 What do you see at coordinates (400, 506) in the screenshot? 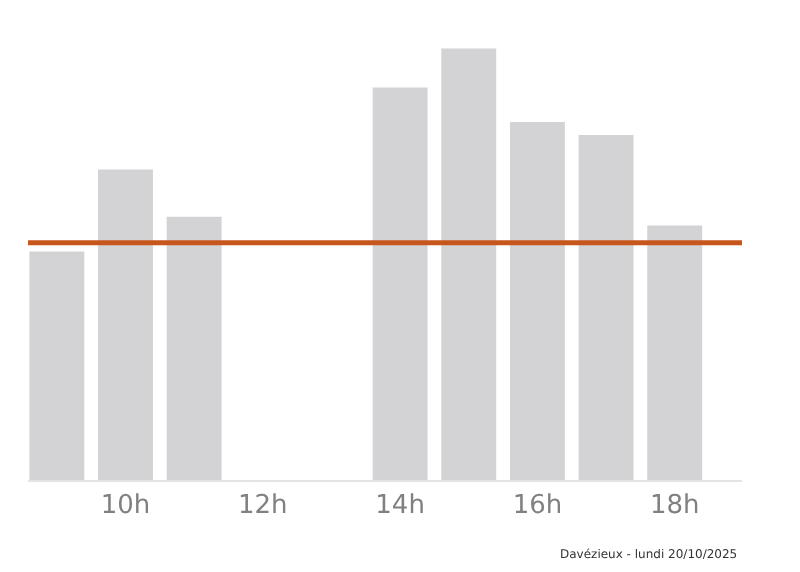
I see `x-tick-label: 14h` at bounding box center [400, 506].